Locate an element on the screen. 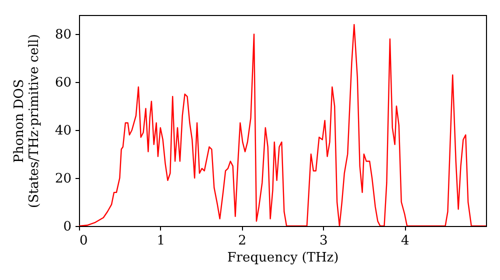  y-tick-label: 0 is located at coordinates (67, 227).